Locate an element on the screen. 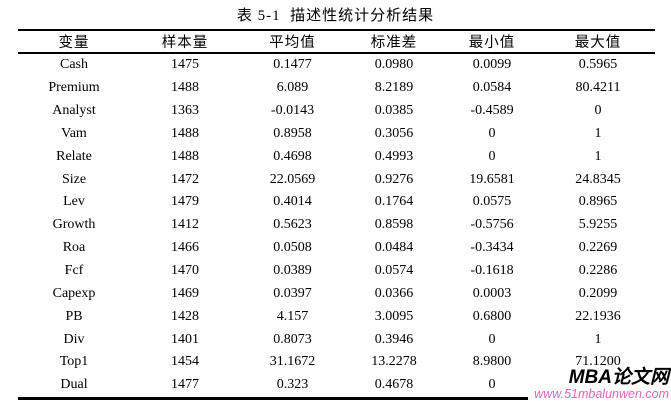 This screenshot has height=402, width=671. value-cell: 0.8965 is located at coordinates (598, 202).